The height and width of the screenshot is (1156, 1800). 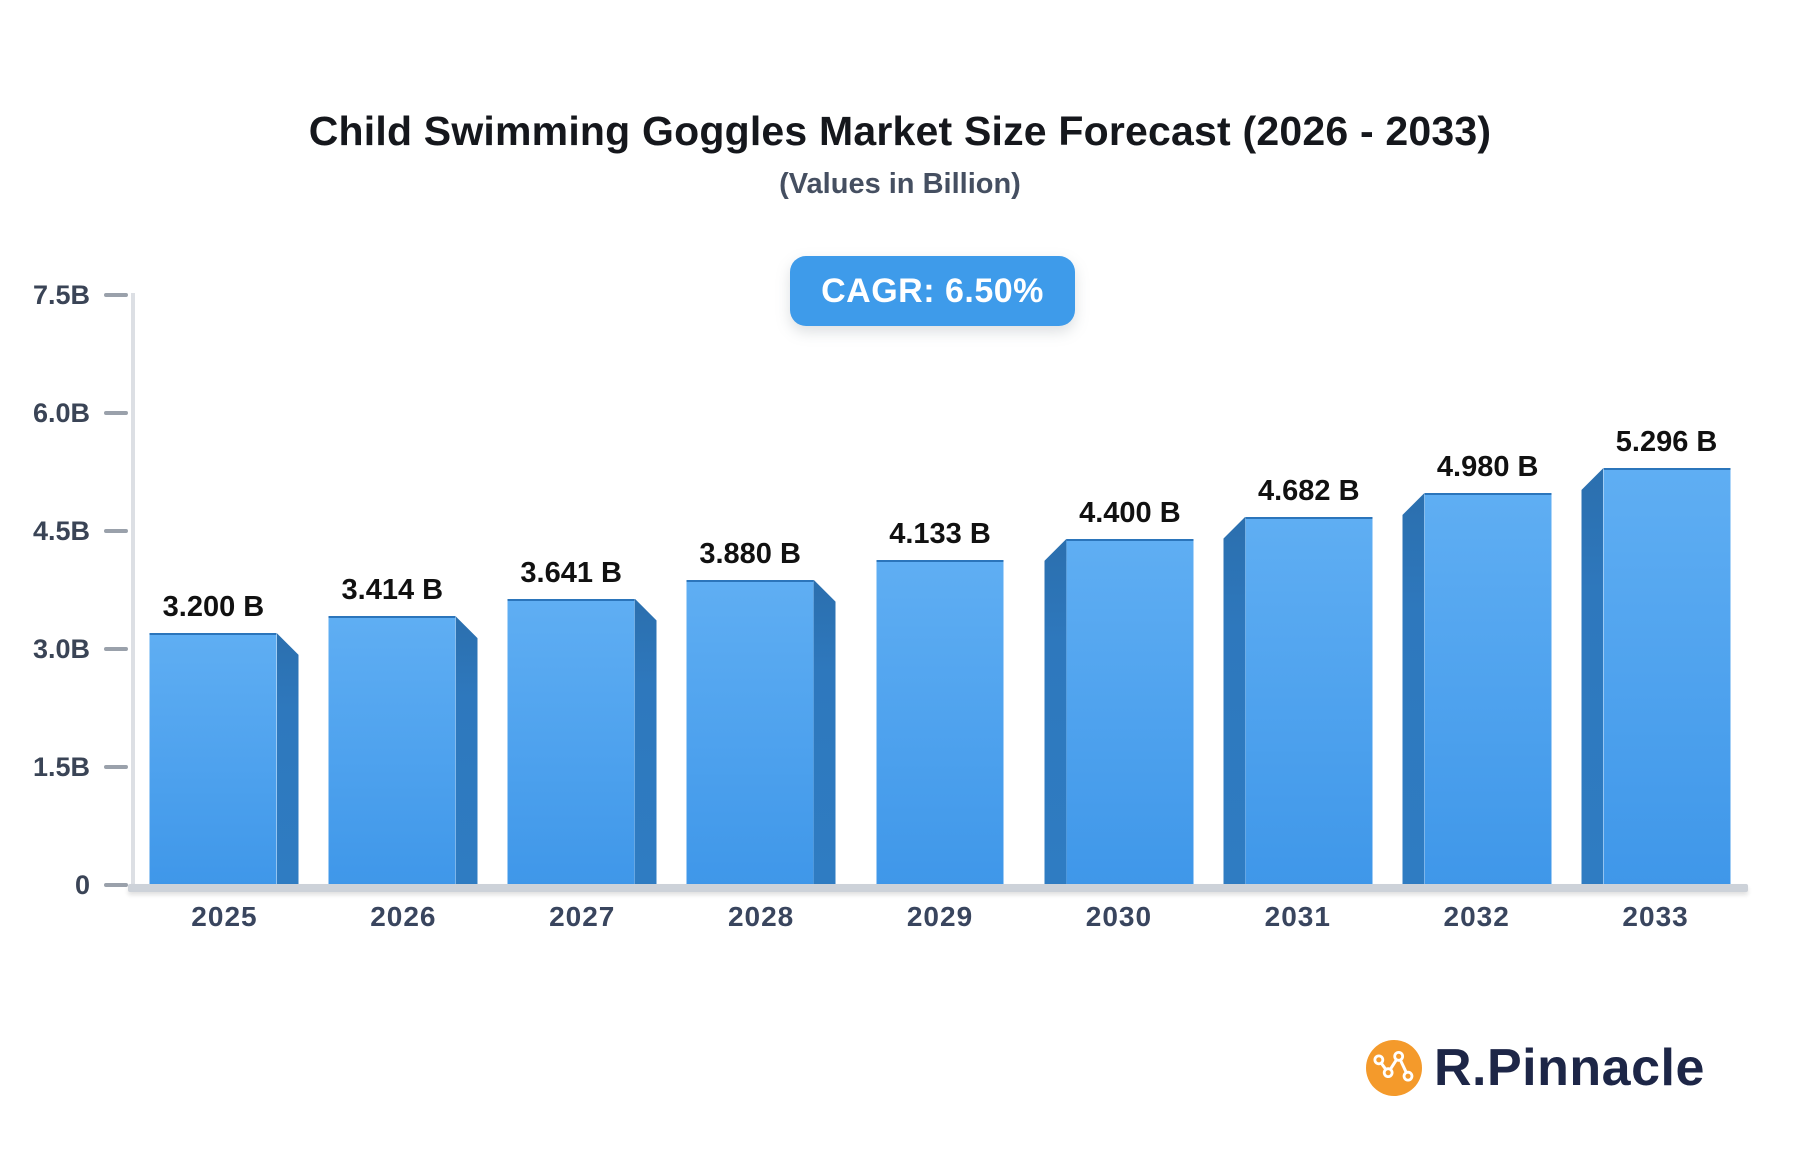 What do you see at coordinates (645, 741) in the screenshot?
I see `bar-side-2027` at bounding box center [645, 741].